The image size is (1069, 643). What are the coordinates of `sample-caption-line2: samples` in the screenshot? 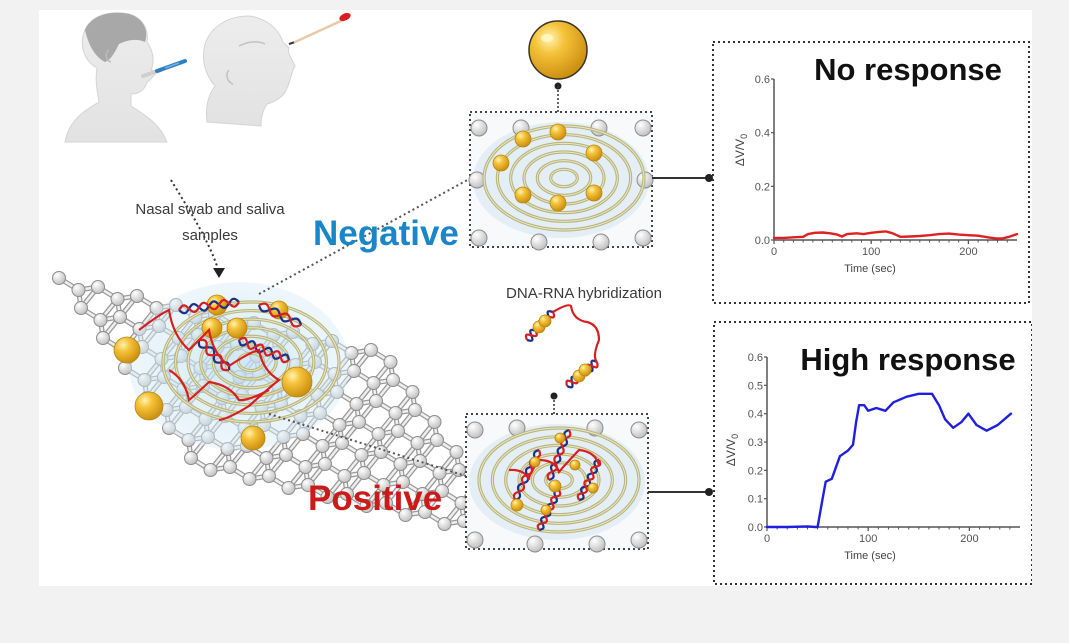 It's located at (210, 235).